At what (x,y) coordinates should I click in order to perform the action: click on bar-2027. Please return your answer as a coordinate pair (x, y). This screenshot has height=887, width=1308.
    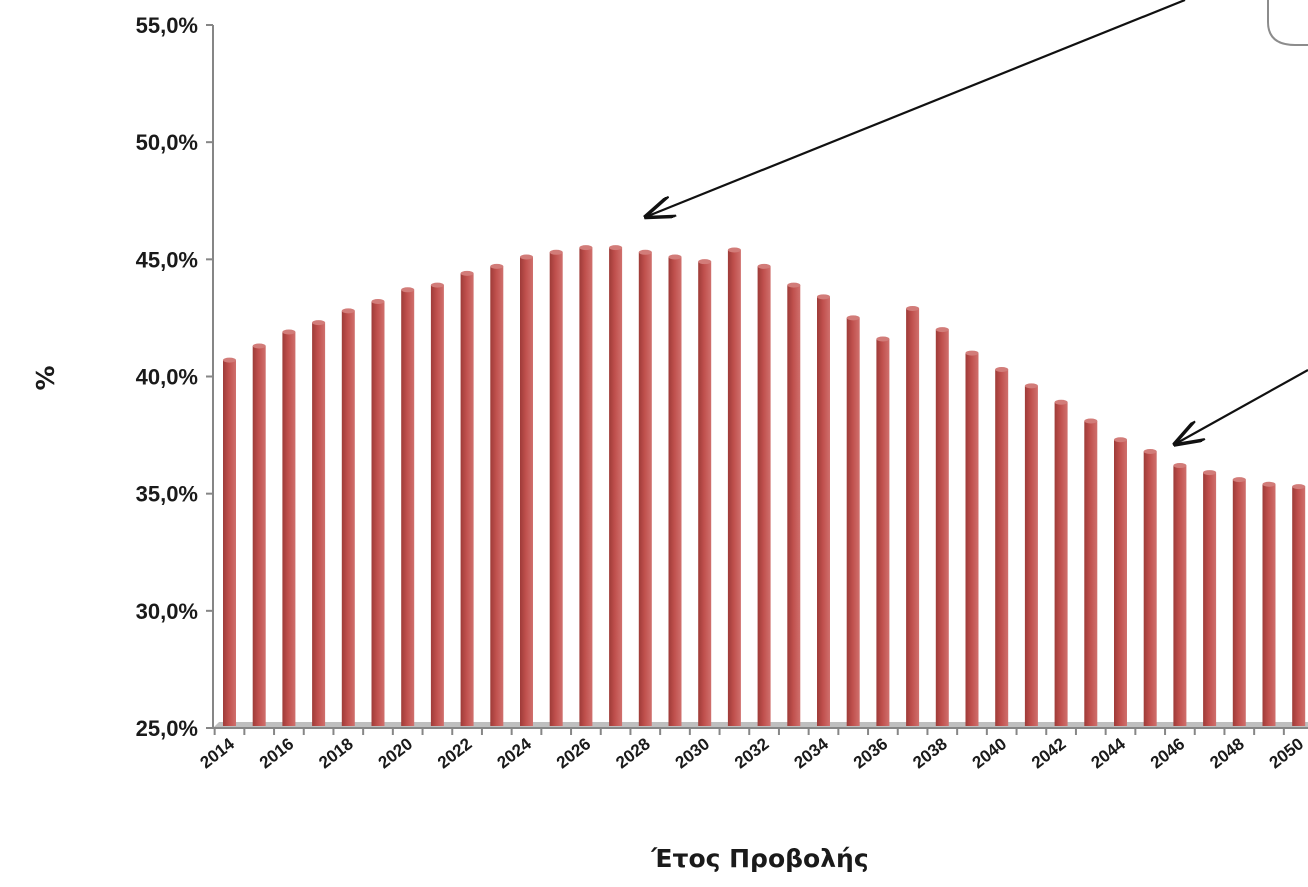
    Looking at the image, I should click on (616, 485).